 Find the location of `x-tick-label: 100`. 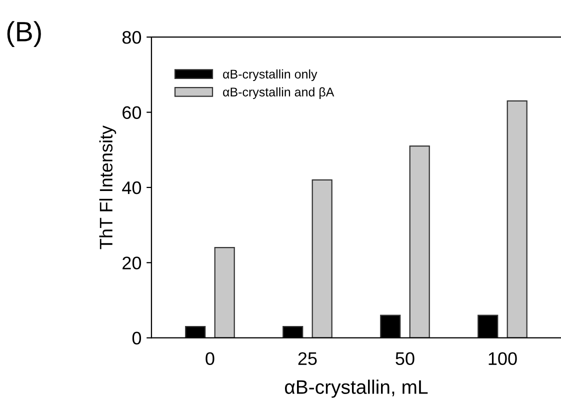

x-tick-label: 100 is located at coordinates (502, 358).